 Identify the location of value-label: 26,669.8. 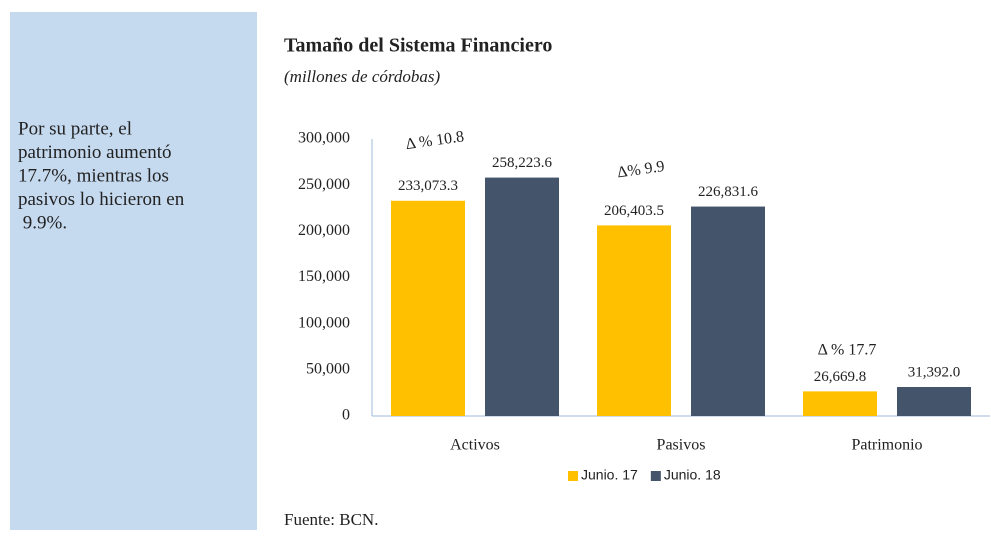
(840, 377).